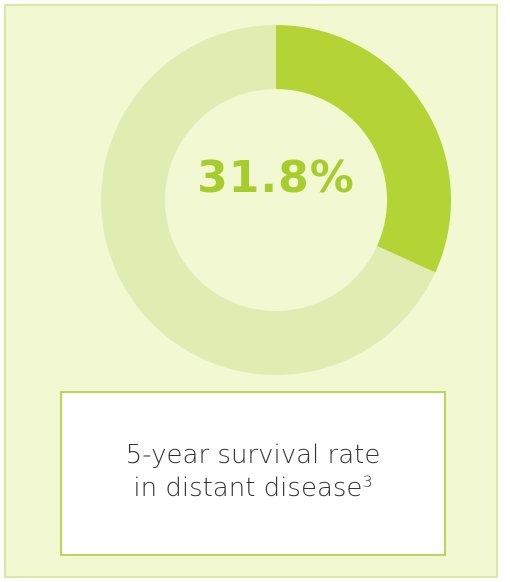 Image resolution: width=510 pixels, height=582 pixels. Describe the element at coordinates (364, 149) in the screenshot. I see `donut-slice-highlight` at that location.